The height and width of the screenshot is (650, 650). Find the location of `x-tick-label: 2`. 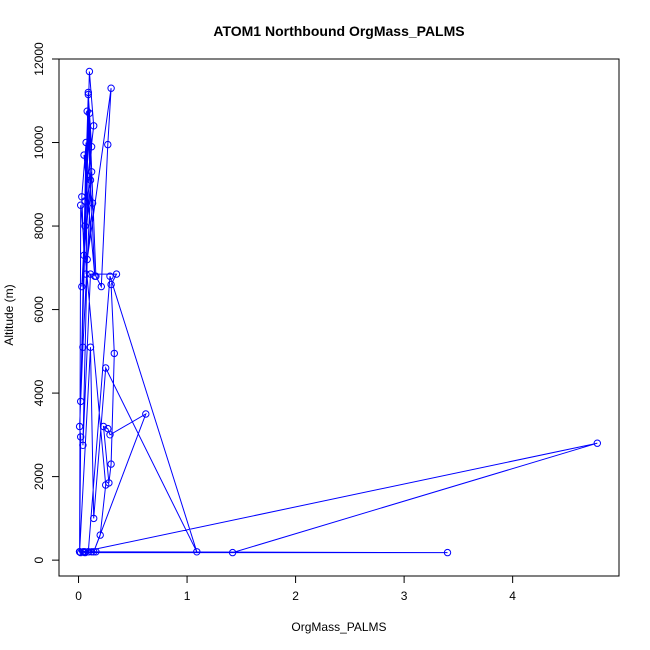

x-tick-label: 2 is located at coordinates (295, 596).